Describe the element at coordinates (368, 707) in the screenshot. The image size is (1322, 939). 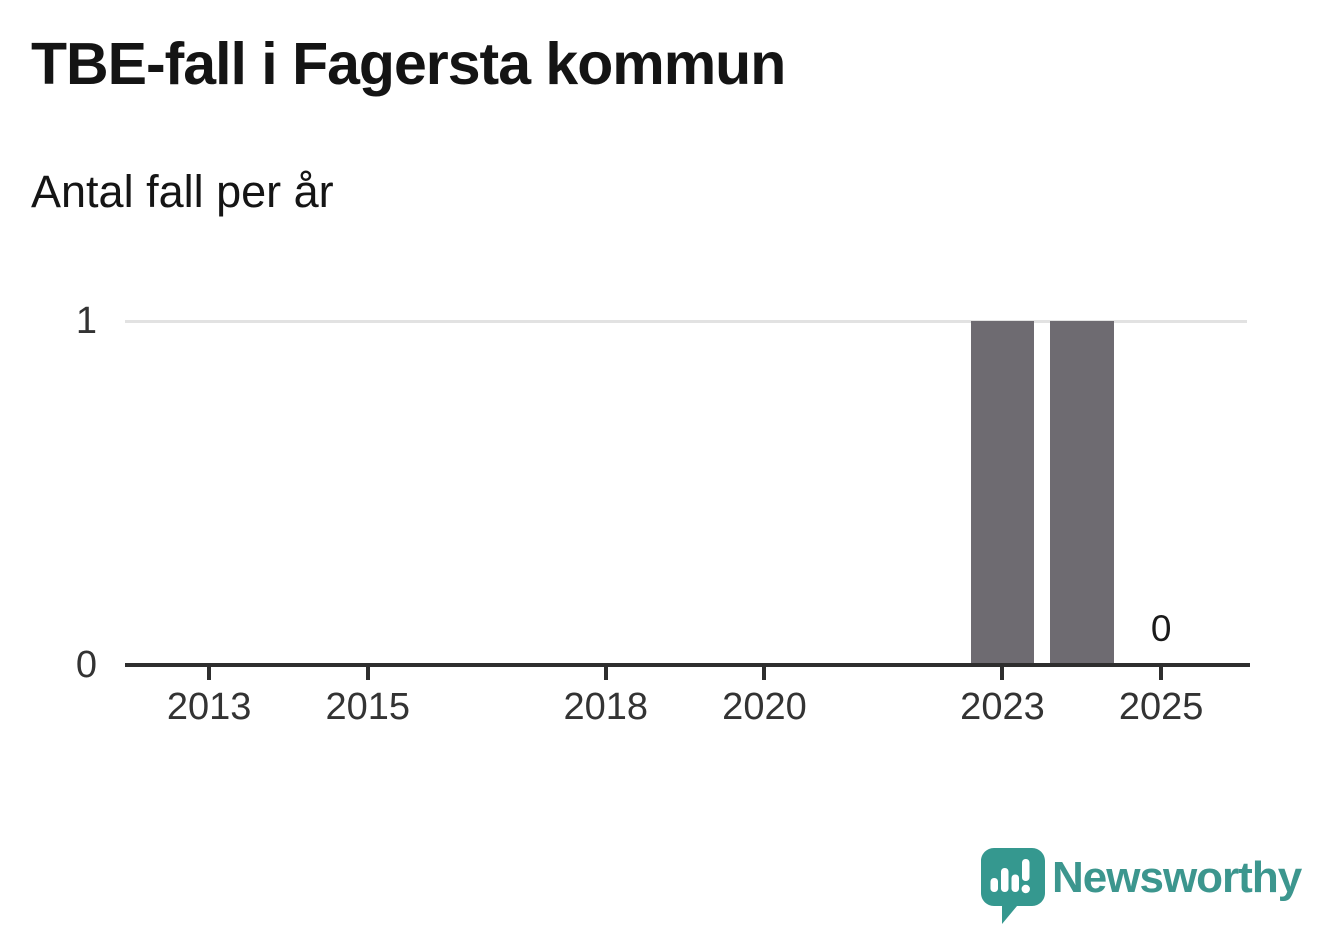
I see `x-tick-label-2015: 2015` at that location.